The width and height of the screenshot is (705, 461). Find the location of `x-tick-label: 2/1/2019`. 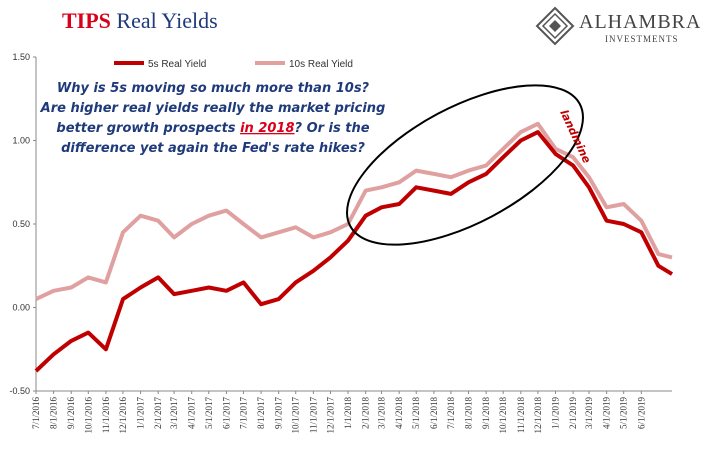

x-tick-label: 2/1/2019 is located at coordinates (573, 413).